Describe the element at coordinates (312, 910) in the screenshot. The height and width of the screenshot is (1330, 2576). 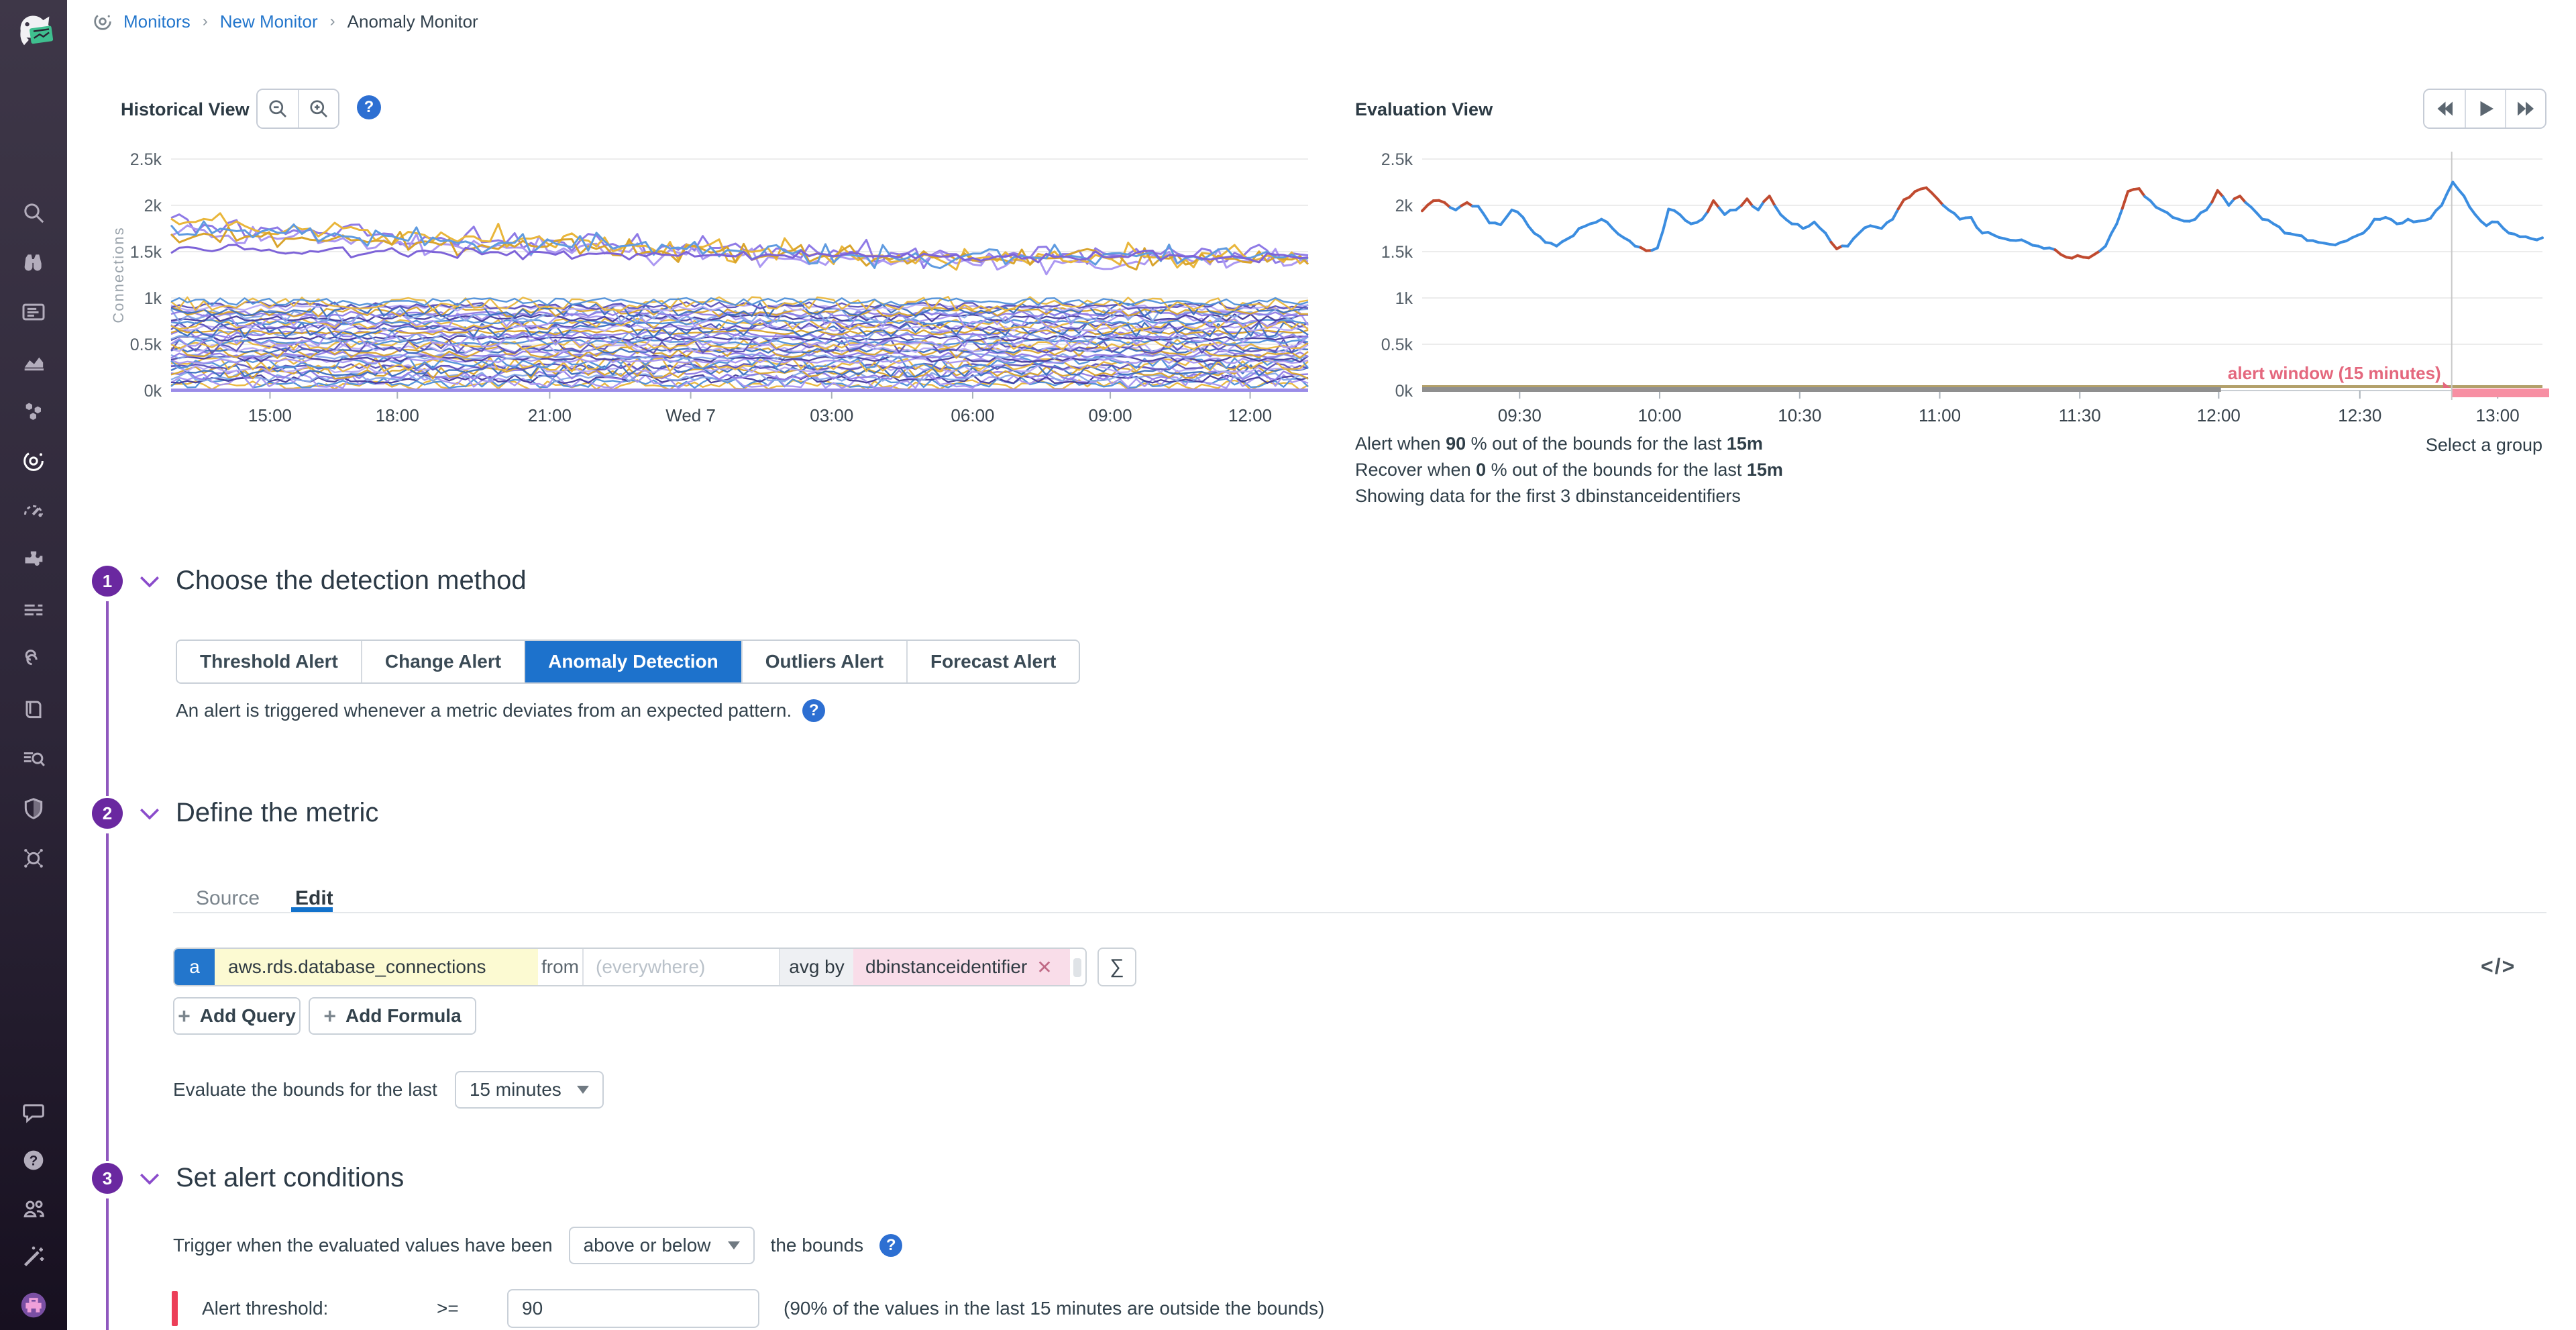
I see `active-tab-underline` at that location.